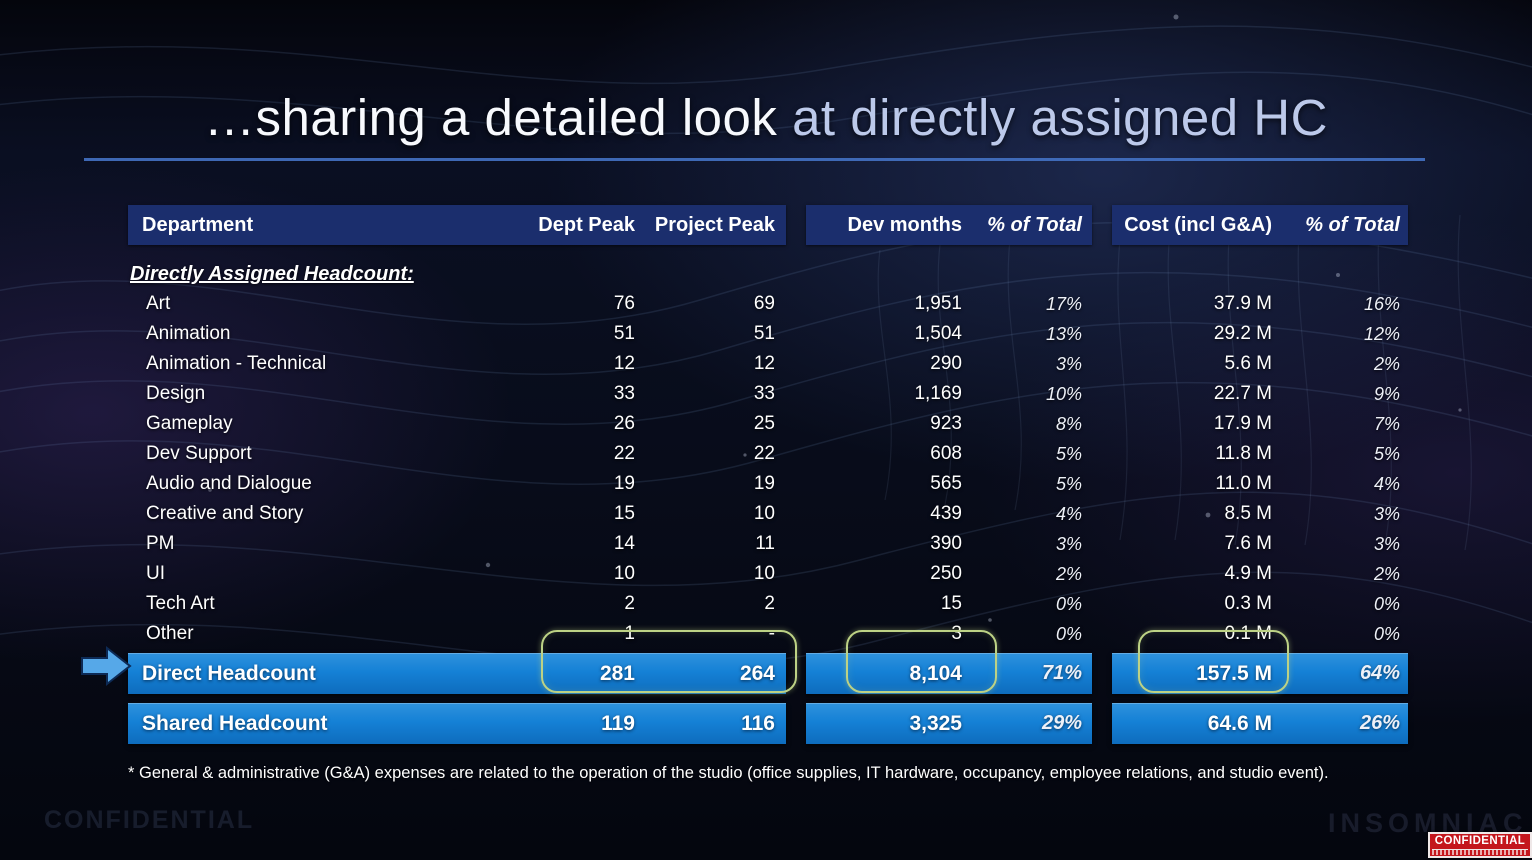 This screenshot has height=860, width=1532. What do you see at coordinates (1248, 543) in the screenshot?
I see `cell-cost: 7.6 M` at bounding box center [1248, 543].